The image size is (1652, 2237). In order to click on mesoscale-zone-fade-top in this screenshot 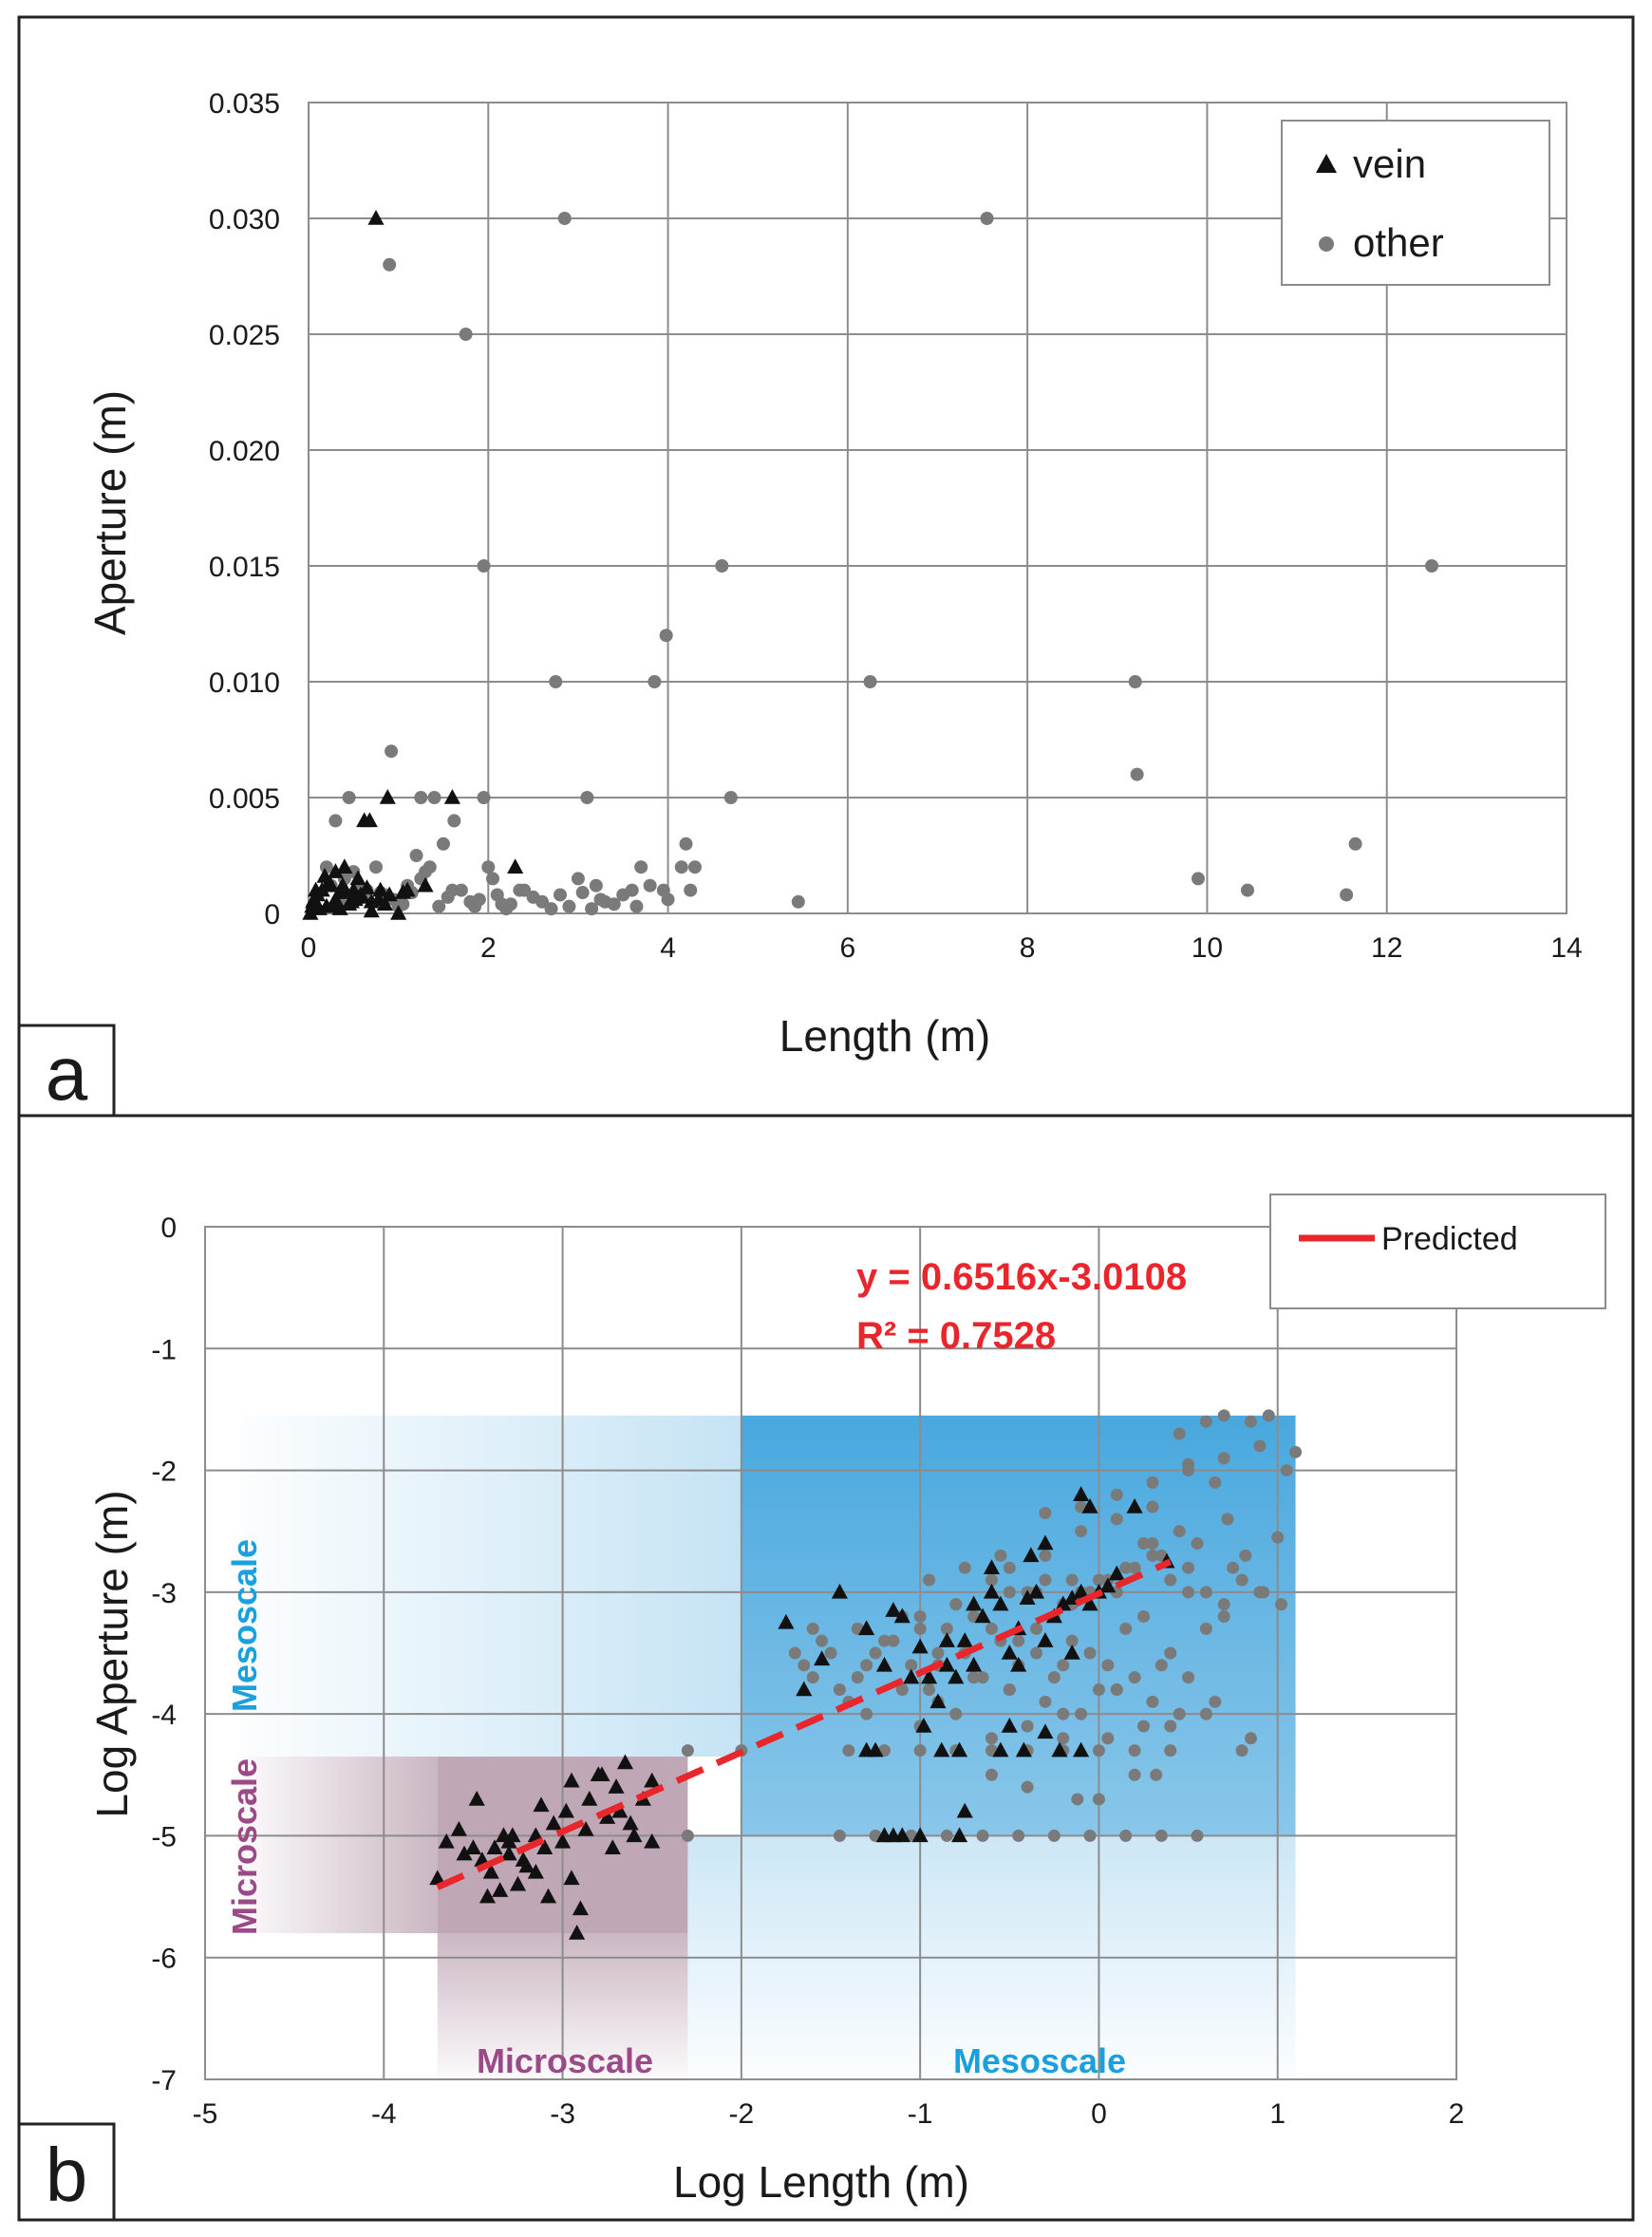, I will do `click(491, 1587)`.